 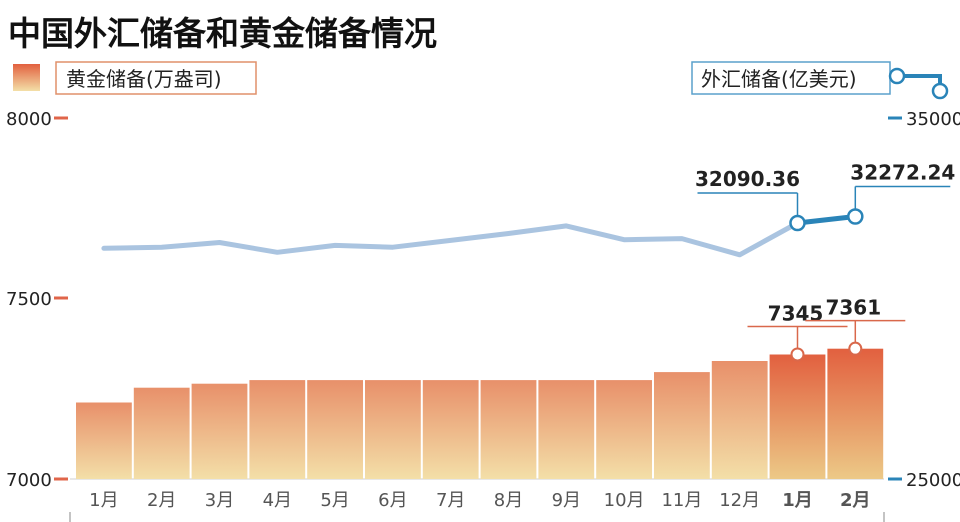 What do you see at coordinates (902, 172) in the screenshot?
I see `line-value-label-13: 32272.24` at bounding box center [902, 172].